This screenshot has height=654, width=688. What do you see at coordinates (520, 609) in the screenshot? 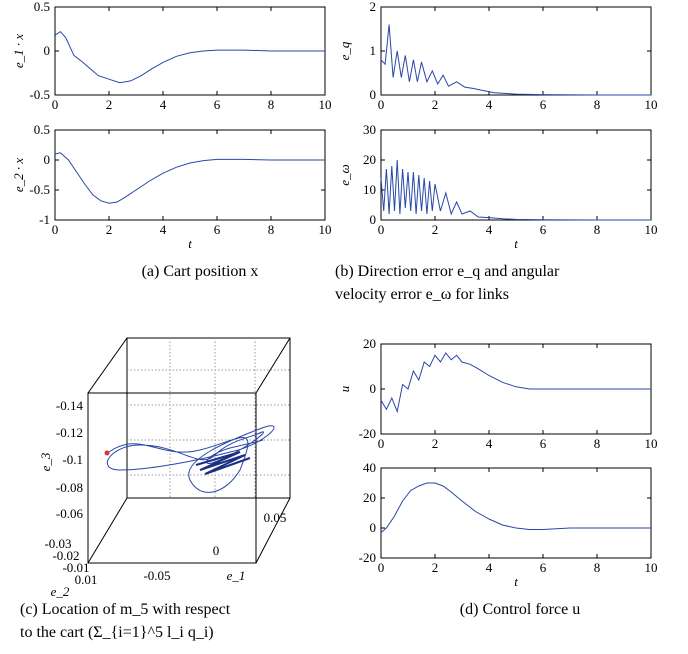
I see `caption-d: (d) Control force u` at bounding box center [520, 609].